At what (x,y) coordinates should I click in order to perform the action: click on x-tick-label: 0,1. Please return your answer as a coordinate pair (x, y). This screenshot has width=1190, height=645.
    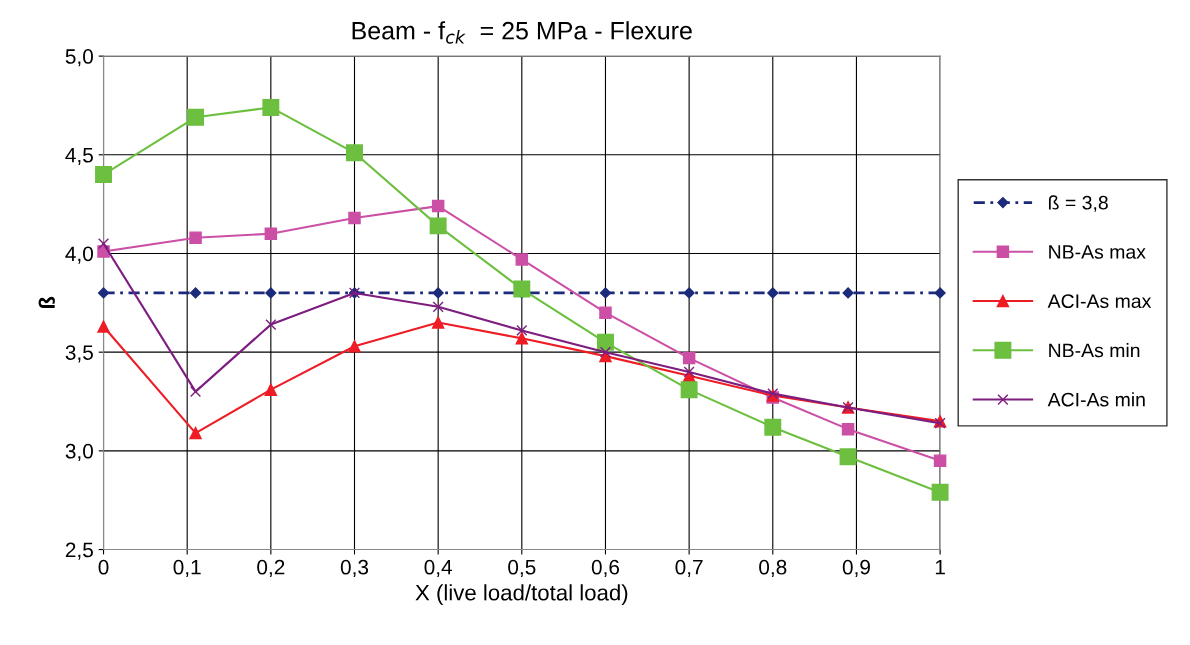
    Looking at the image, I should click on (187, 568).